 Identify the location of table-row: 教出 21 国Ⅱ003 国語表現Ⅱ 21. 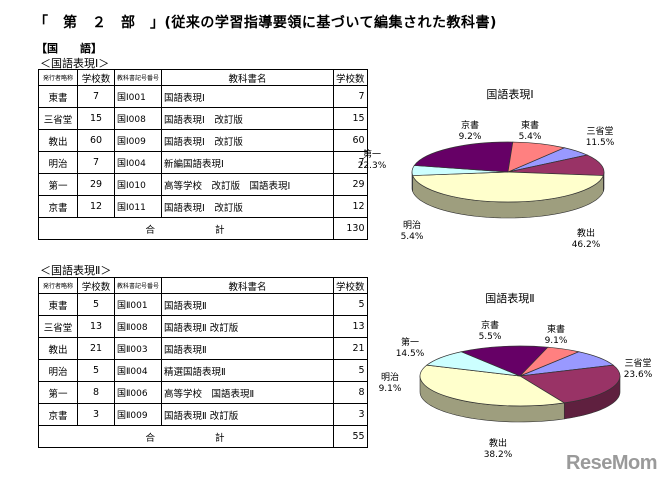
(203, 348).